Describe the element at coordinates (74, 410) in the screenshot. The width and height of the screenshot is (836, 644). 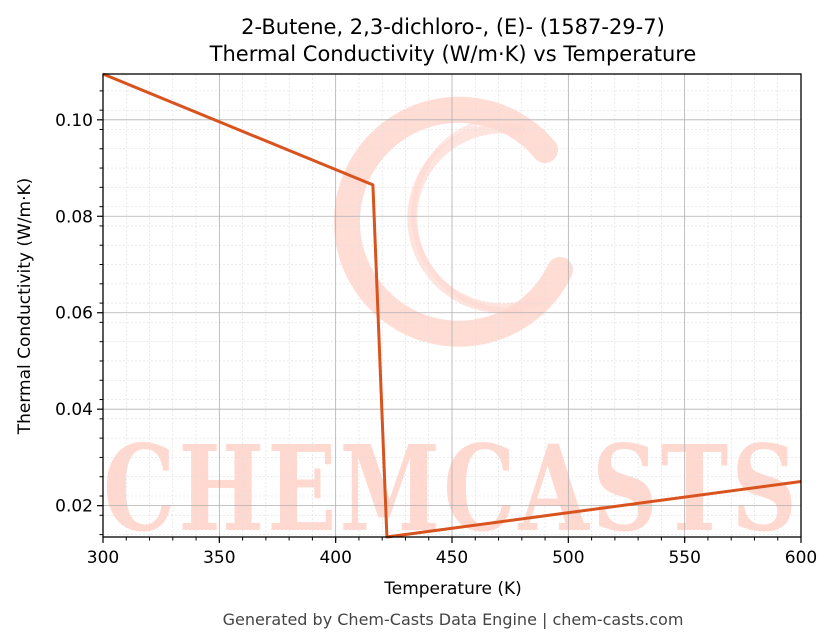
I see `y-tick-label: 0.04` at that location.